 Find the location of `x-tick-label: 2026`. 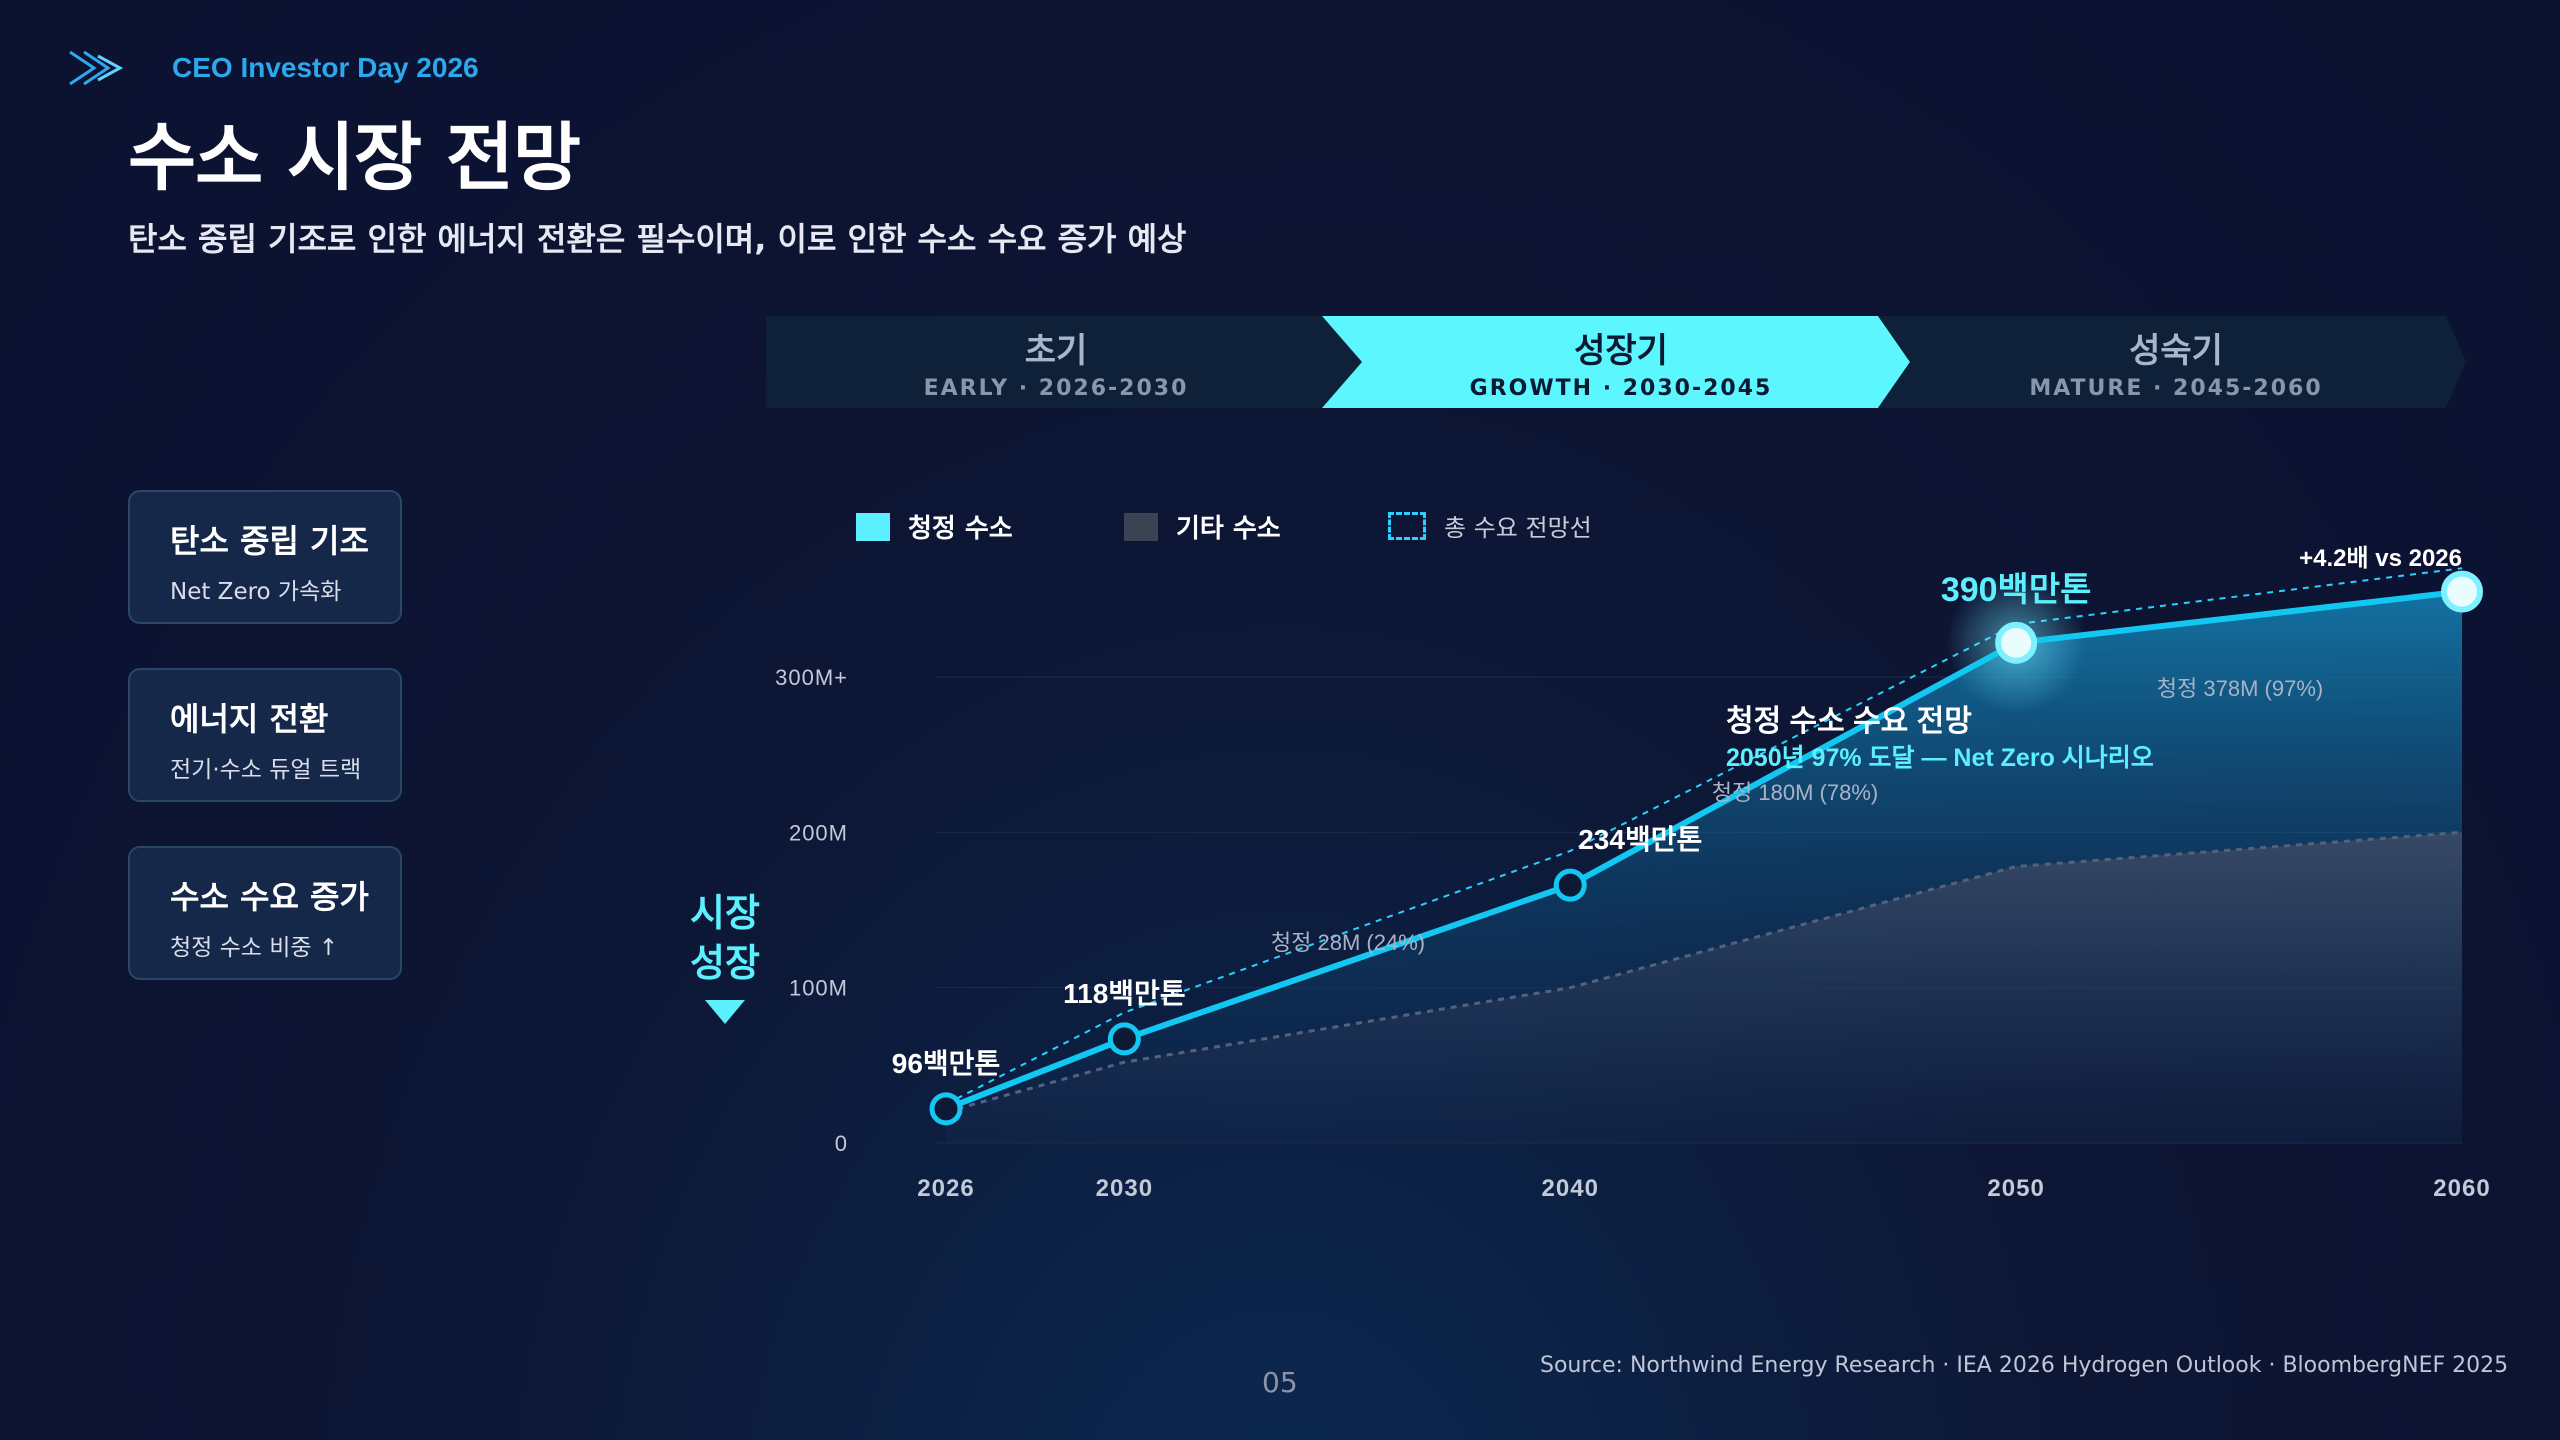

x-tick-label: 2026 is located at coordinates (945, 1188).